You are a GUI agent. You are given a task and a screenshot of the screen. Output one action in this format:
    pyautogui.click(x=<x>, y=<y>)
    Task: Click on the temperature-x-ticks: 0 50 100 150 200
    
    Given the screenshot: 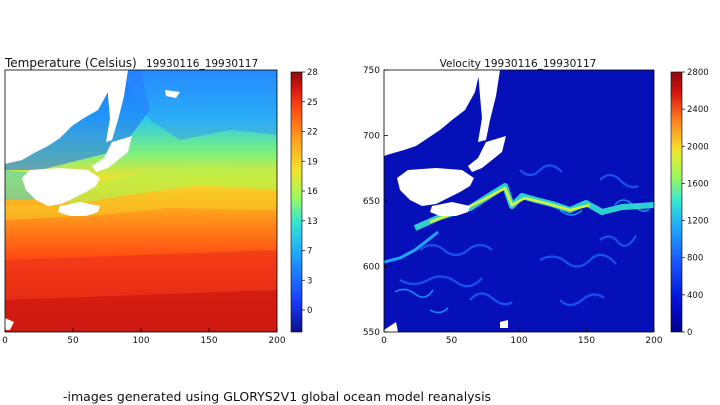 What is the action you would take?
    pyautogui.click(x=144, y=337)
    